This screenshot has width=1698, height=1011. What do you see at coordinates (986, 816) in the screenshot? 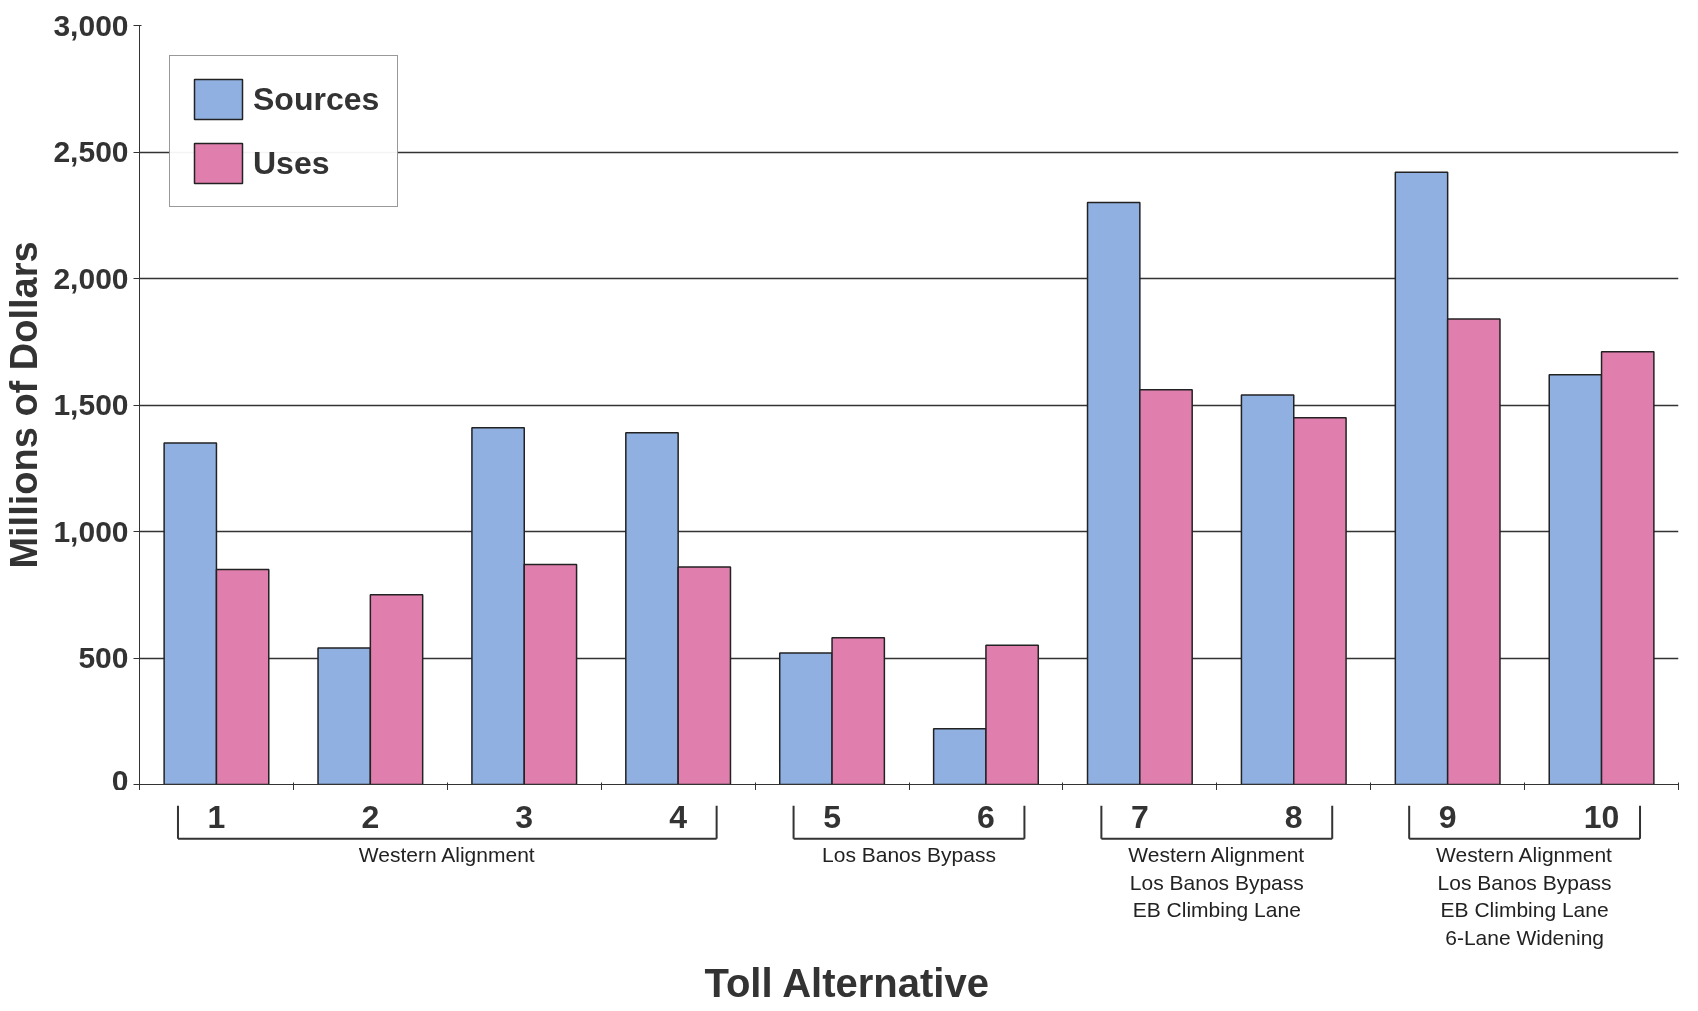
I see `x-tick-label: 6` at bounding box center [986, 816].